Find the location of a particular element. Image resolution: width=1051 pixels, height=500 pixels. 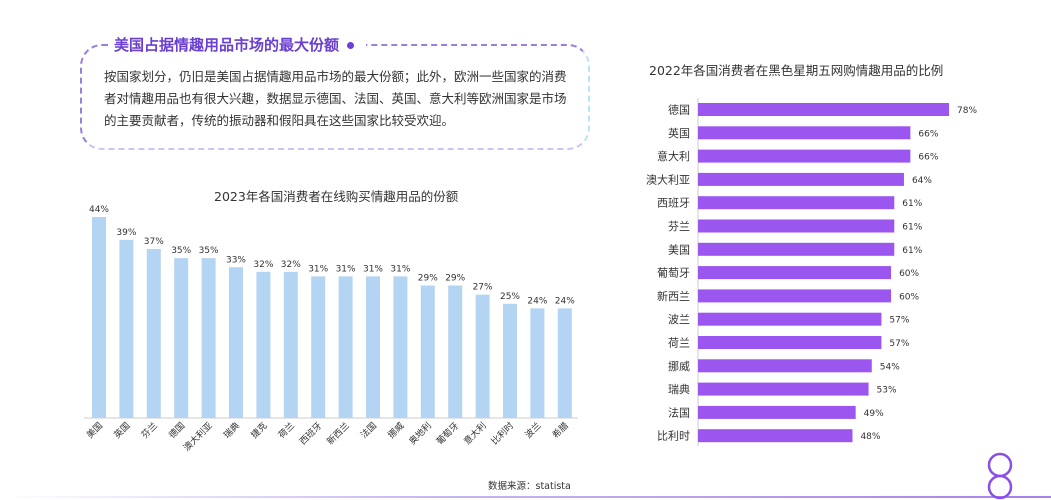

data-label: 78% is located at coordinates (967, 111).